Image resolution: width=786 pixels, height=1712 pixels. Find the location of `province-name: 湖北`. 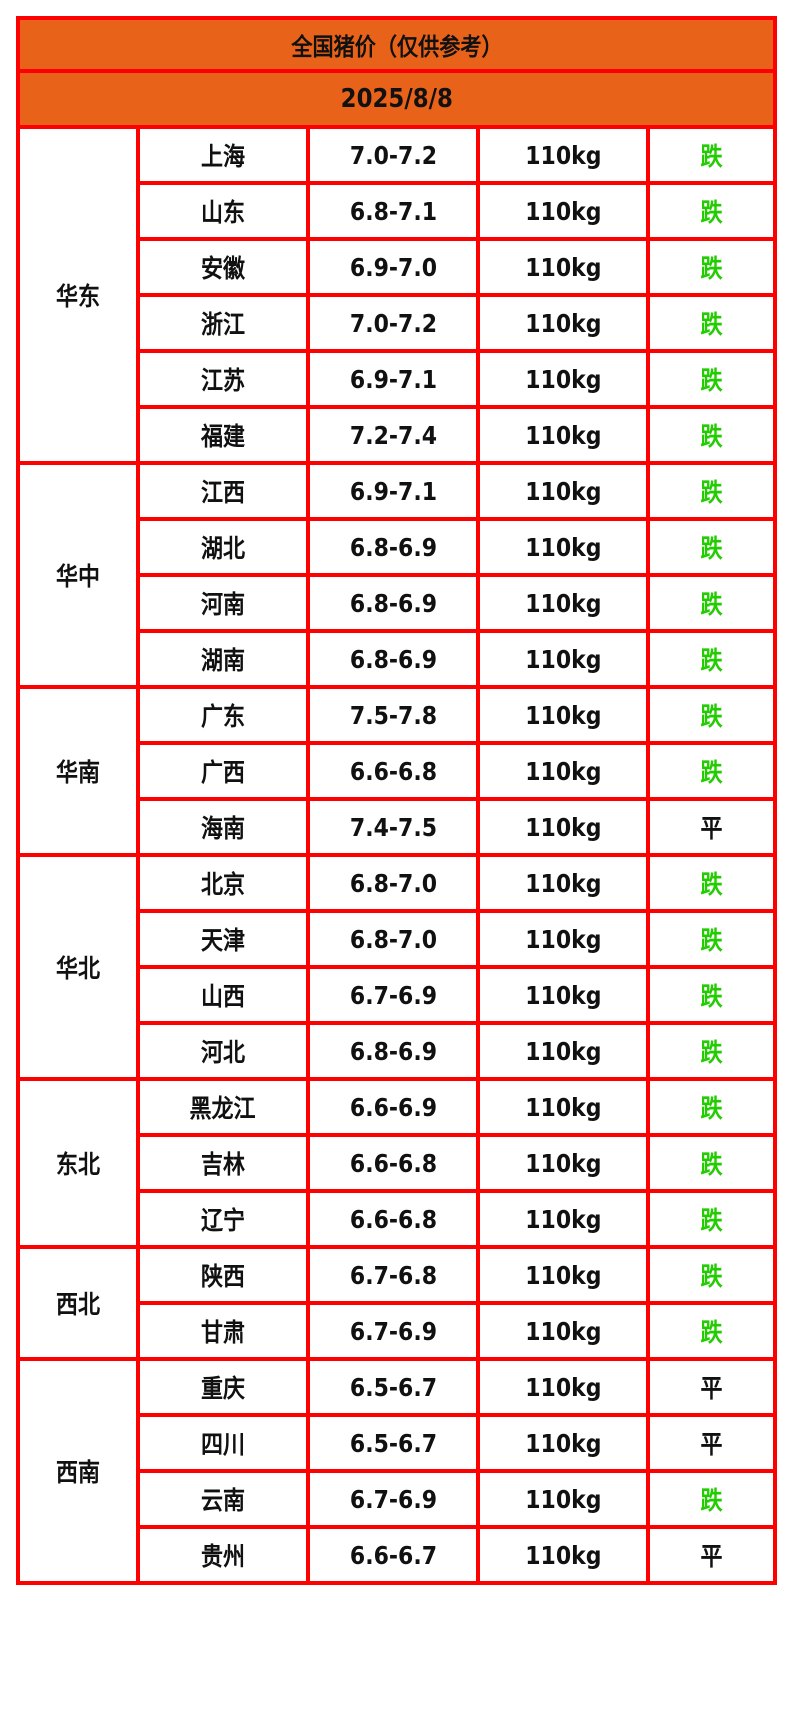

province-name: 湖北 is located at coordinates (222, 548).